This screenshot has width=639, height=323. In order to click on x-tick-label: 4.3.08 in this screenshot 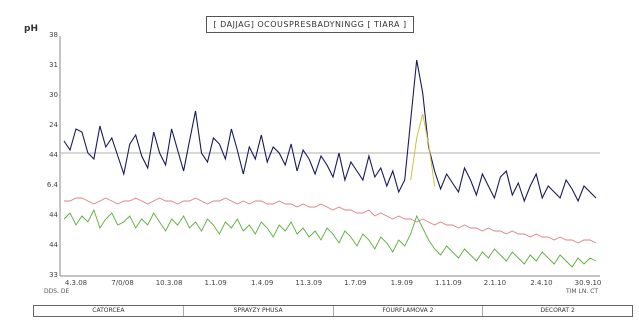, I will do `click(76, 283)`.